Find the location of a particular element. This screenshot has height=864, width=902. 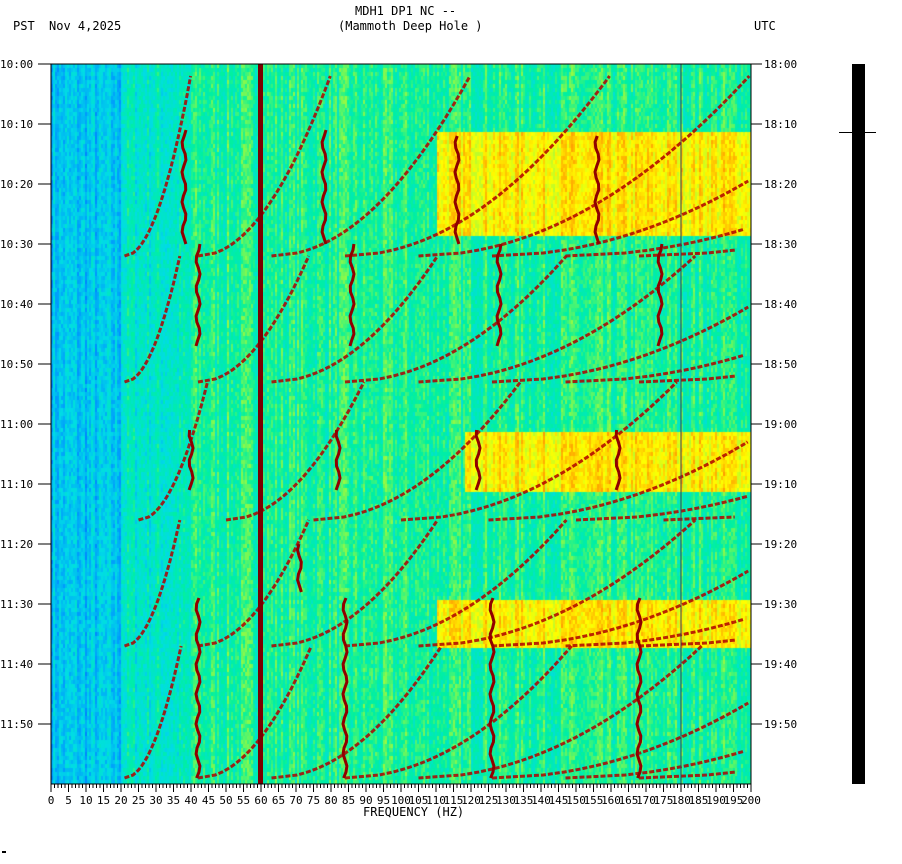

x-tick-label: 140 is located at coordinates (541, 800).